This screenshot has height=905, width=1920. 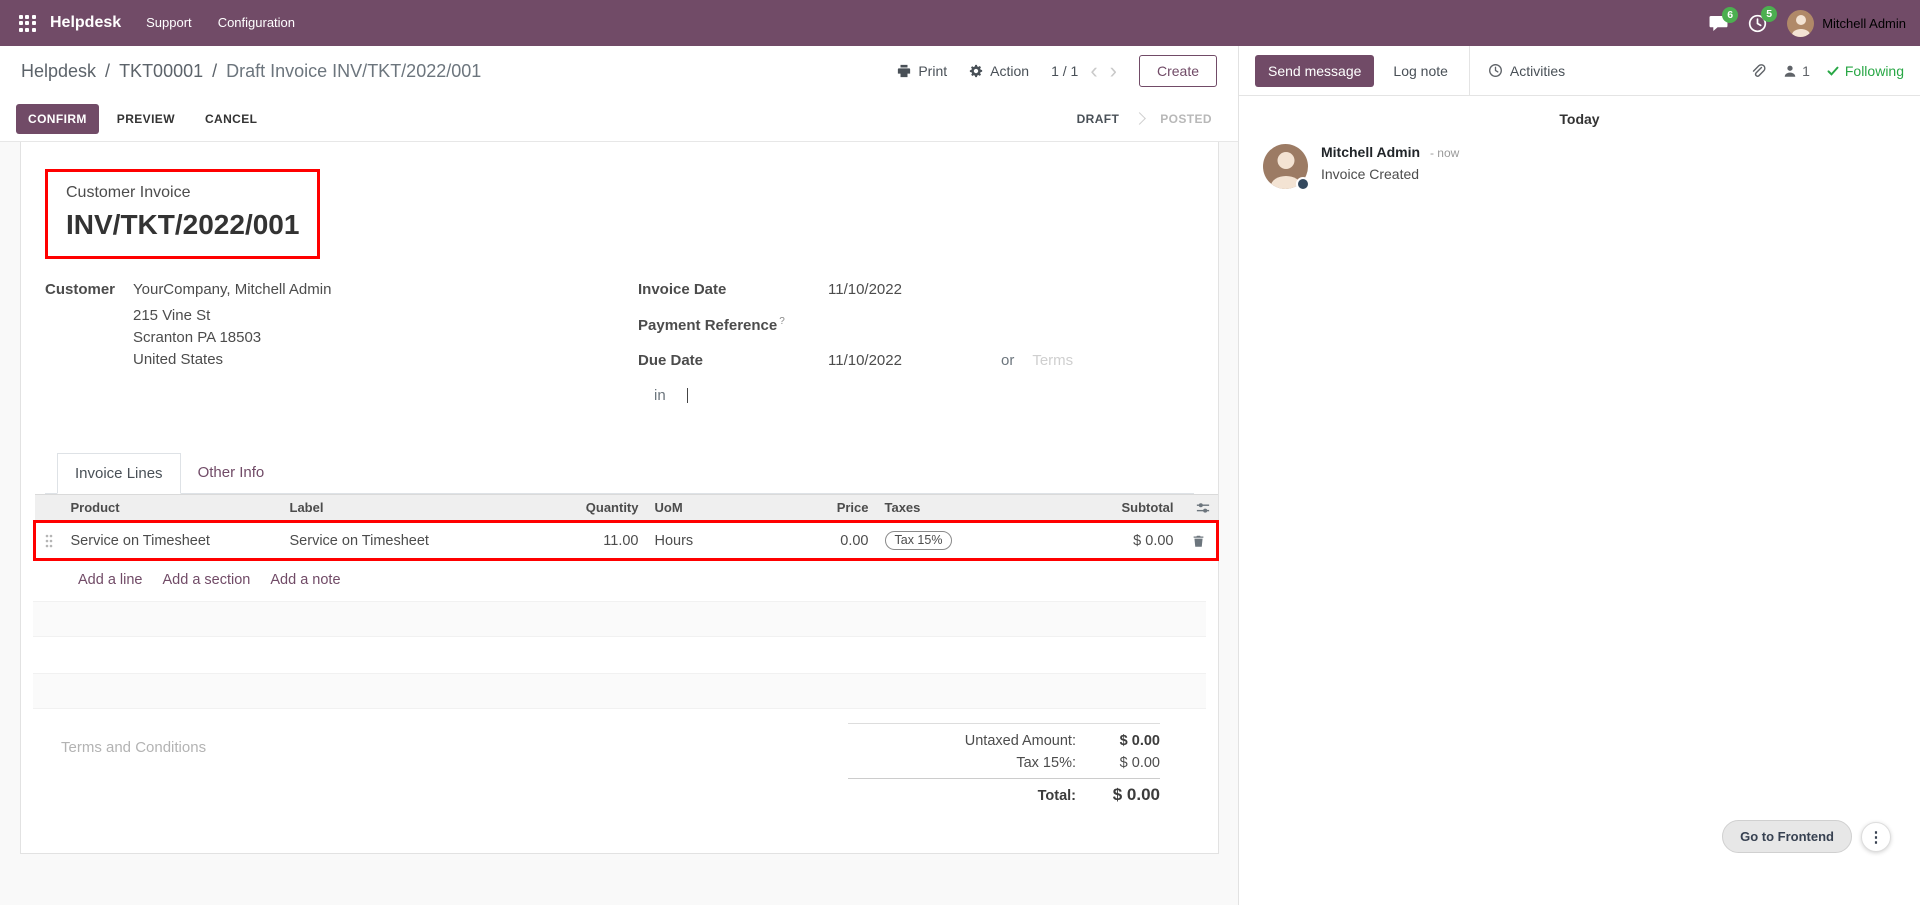 What do you see at coordinates (119, 473) in the screenshot?
I see `tab-invoice-lines: Invoice Lines` at bounding box center [119, 473].